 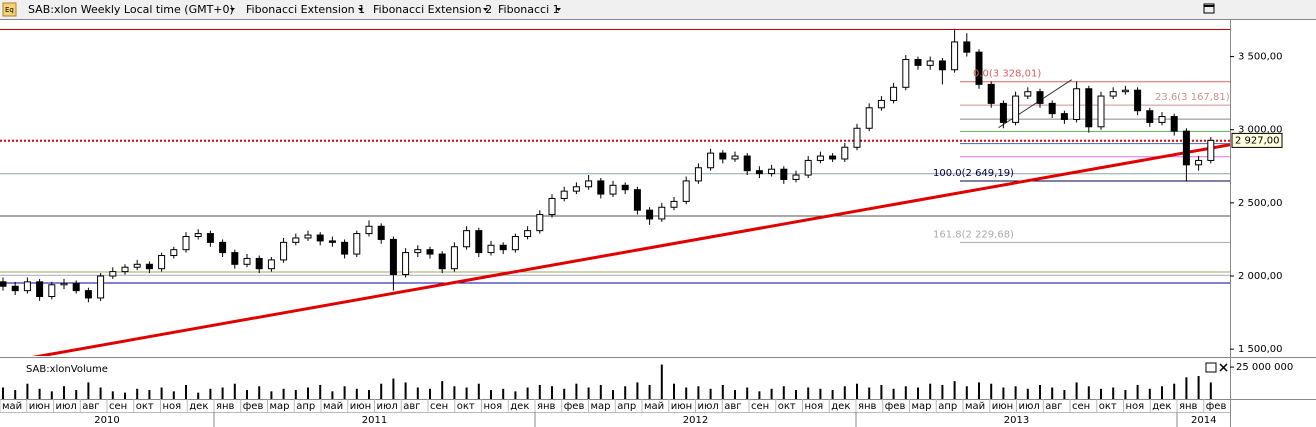 What do you see at coordinates (1264, 367) in the screenshot?
I see `y-tick-label: 25 000 000` at bounding box center [1264, 367].